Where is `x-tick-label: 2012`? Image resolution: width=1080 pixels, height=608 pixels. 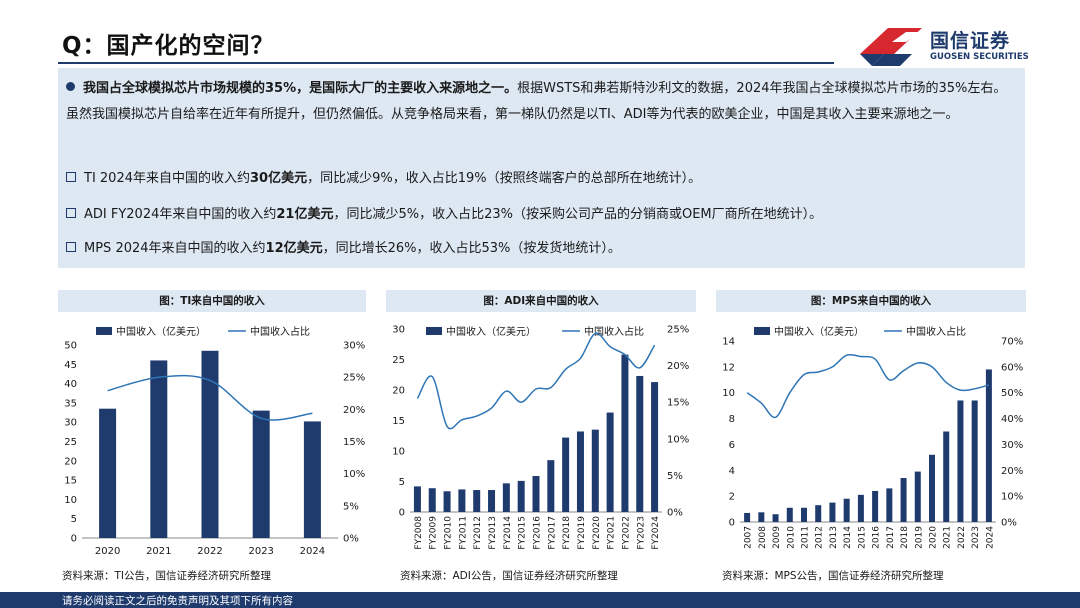 x-tick-label: 2012 is located at coordinates (820, 537).